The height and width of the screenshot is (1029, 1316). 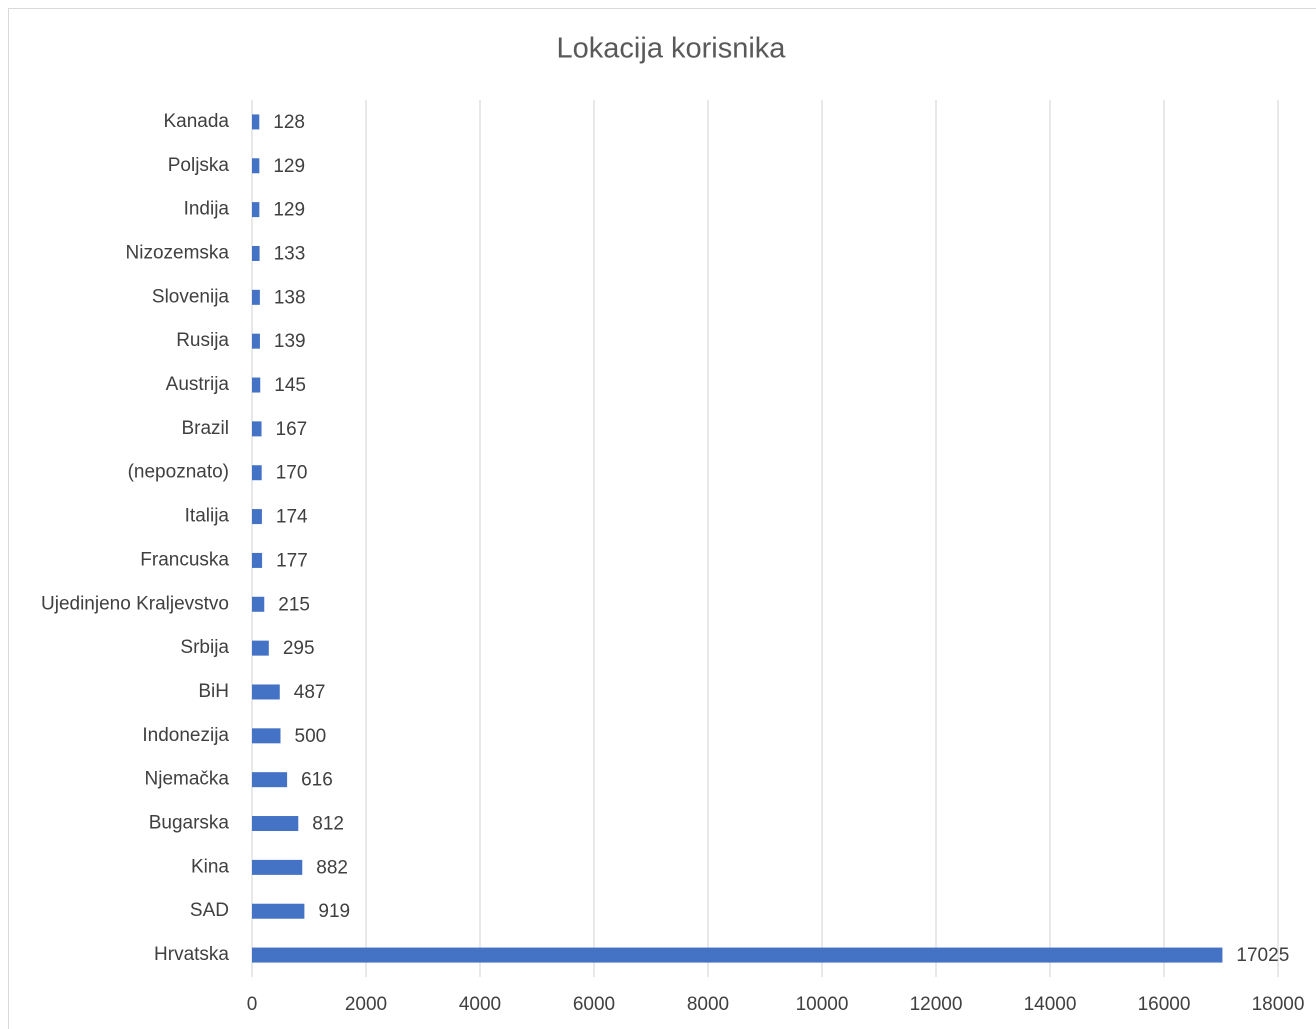 What do you see at coordinates (672, 49) in the screenshot?
I see `chart-title: Lokacija korisnika` at bounding box center [672, 49].